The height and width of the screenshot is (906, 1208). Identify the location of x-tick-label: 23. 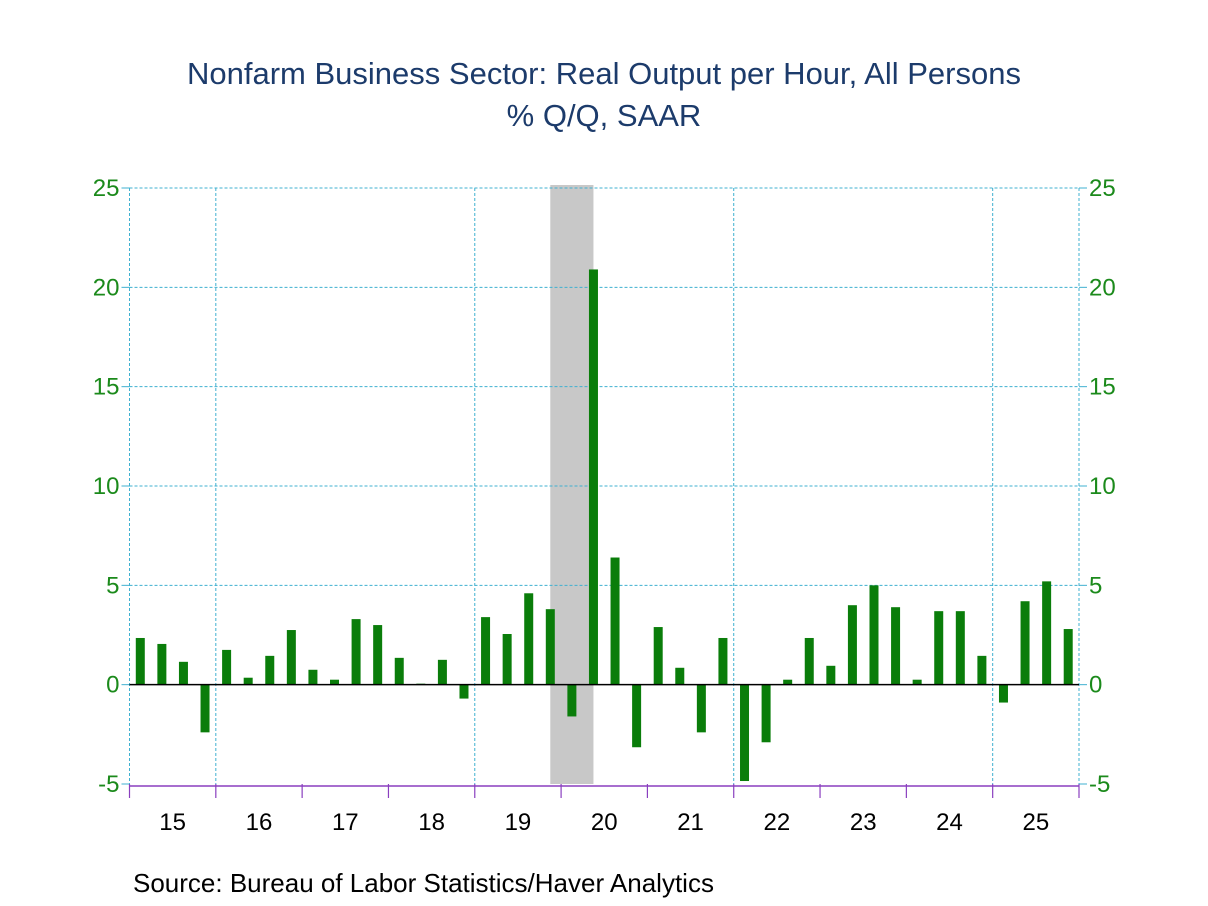
(863, 822).